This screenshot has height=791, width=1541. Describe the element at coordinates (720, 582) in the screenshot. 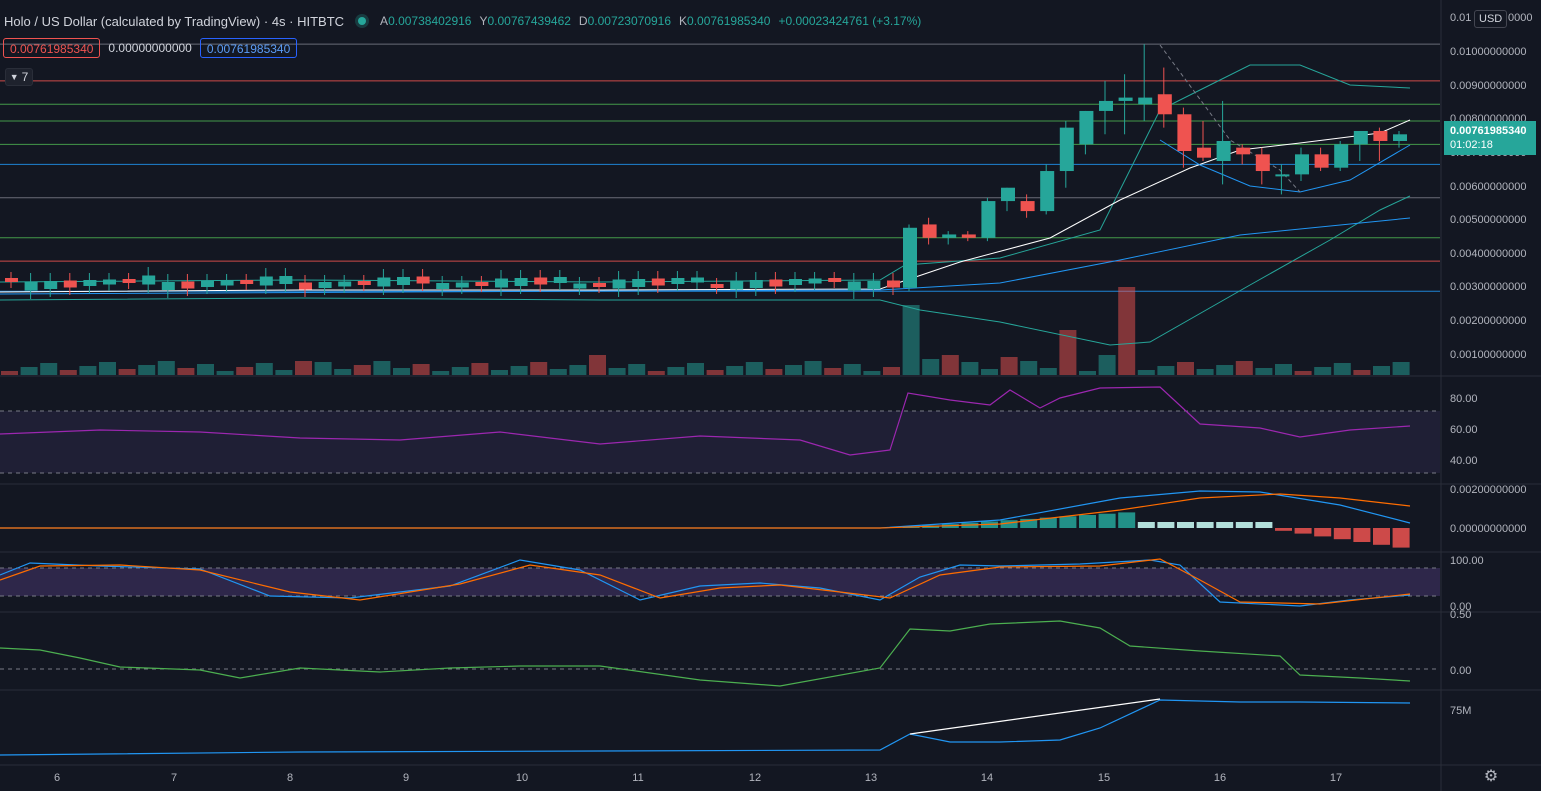

I see `stoch-band` at that location.